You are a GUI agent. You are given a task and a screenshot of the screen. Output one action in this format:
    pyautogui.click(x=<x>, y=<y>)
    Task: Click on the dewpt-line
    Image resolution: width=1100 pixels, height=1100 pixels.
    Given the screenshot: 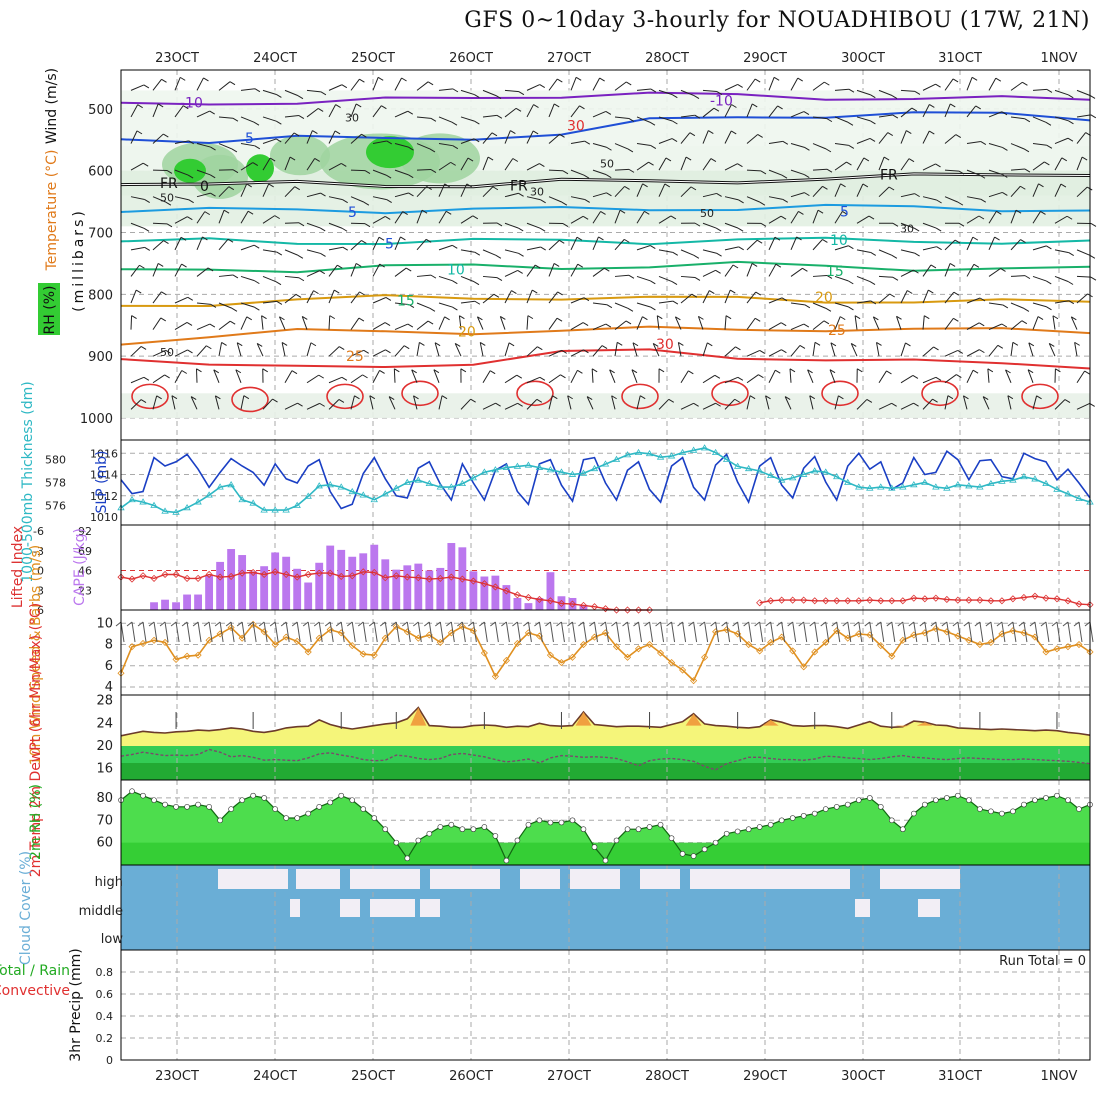 What is the action you would take?
    pyautogui.click(x=605, y=759)
    